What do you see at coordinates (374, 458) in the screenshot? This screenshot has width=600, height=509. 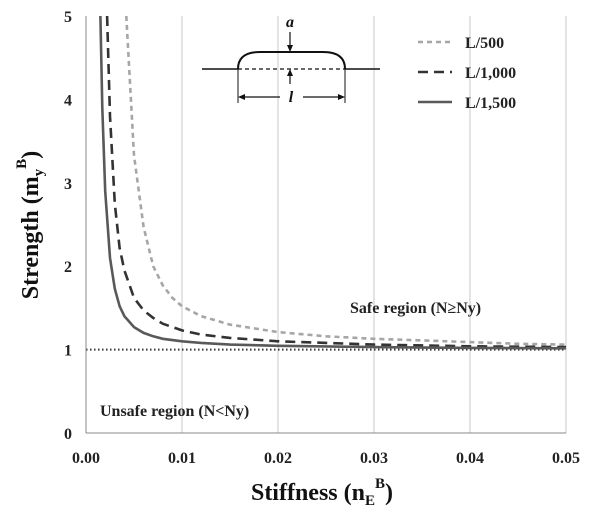 I see `x-tick-label: 0.03` at bounding box center [374, 458].